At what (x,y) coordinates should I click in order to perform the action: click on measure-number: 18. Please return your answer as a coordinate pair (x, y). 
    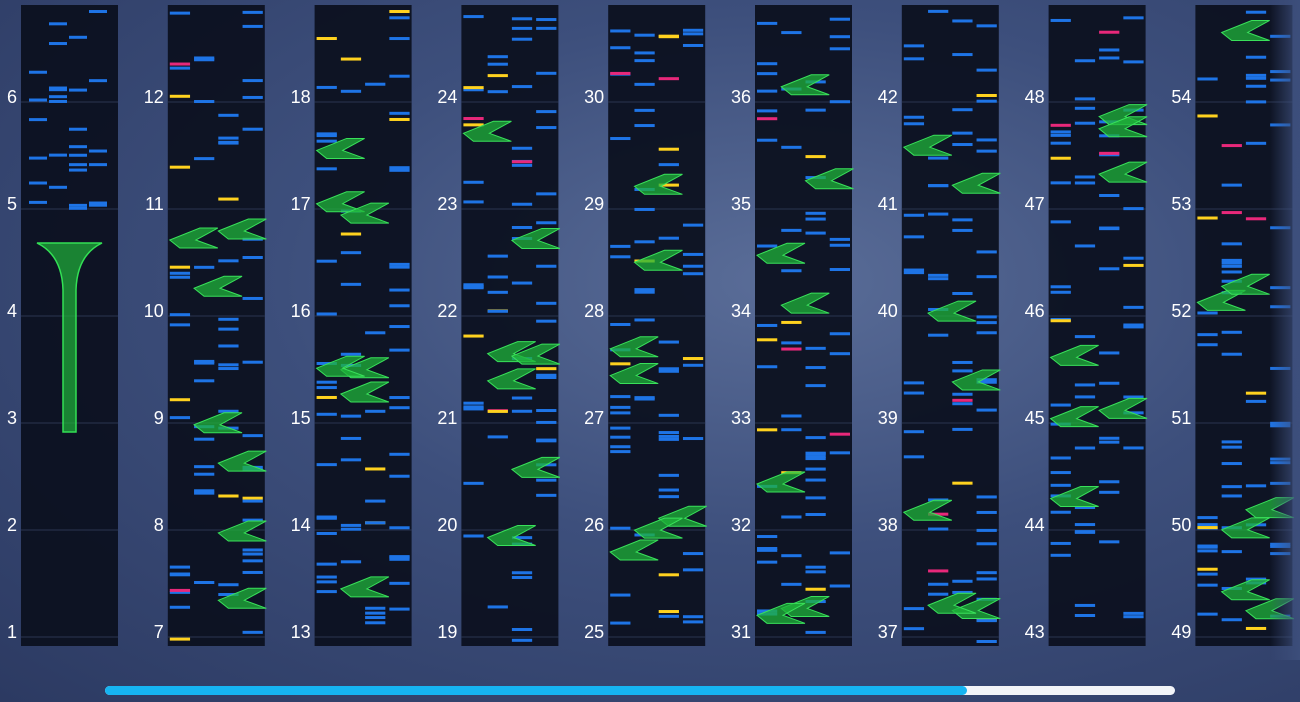
    Looking at the image, I should click on (301, 97).